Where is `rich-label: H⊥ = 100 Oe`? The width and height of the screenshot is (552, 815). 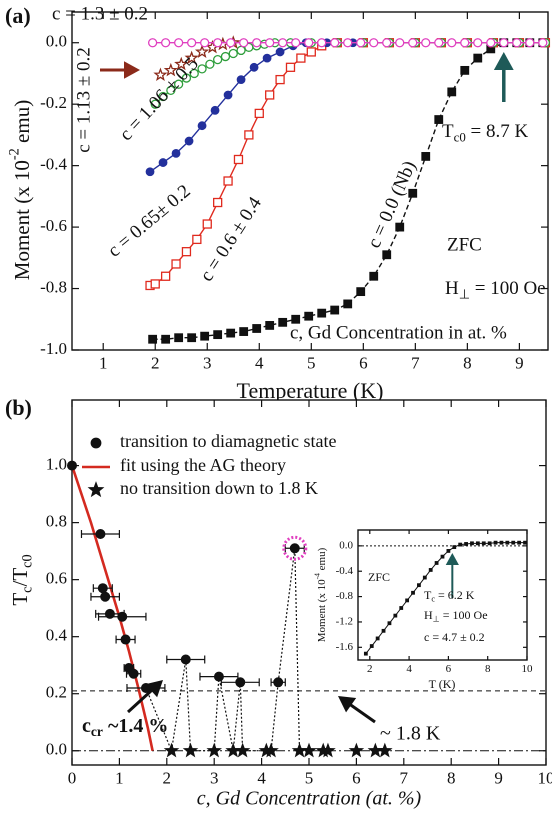 rich-label: H⊥ = 100 Oe is located at coordinates (456, 616).